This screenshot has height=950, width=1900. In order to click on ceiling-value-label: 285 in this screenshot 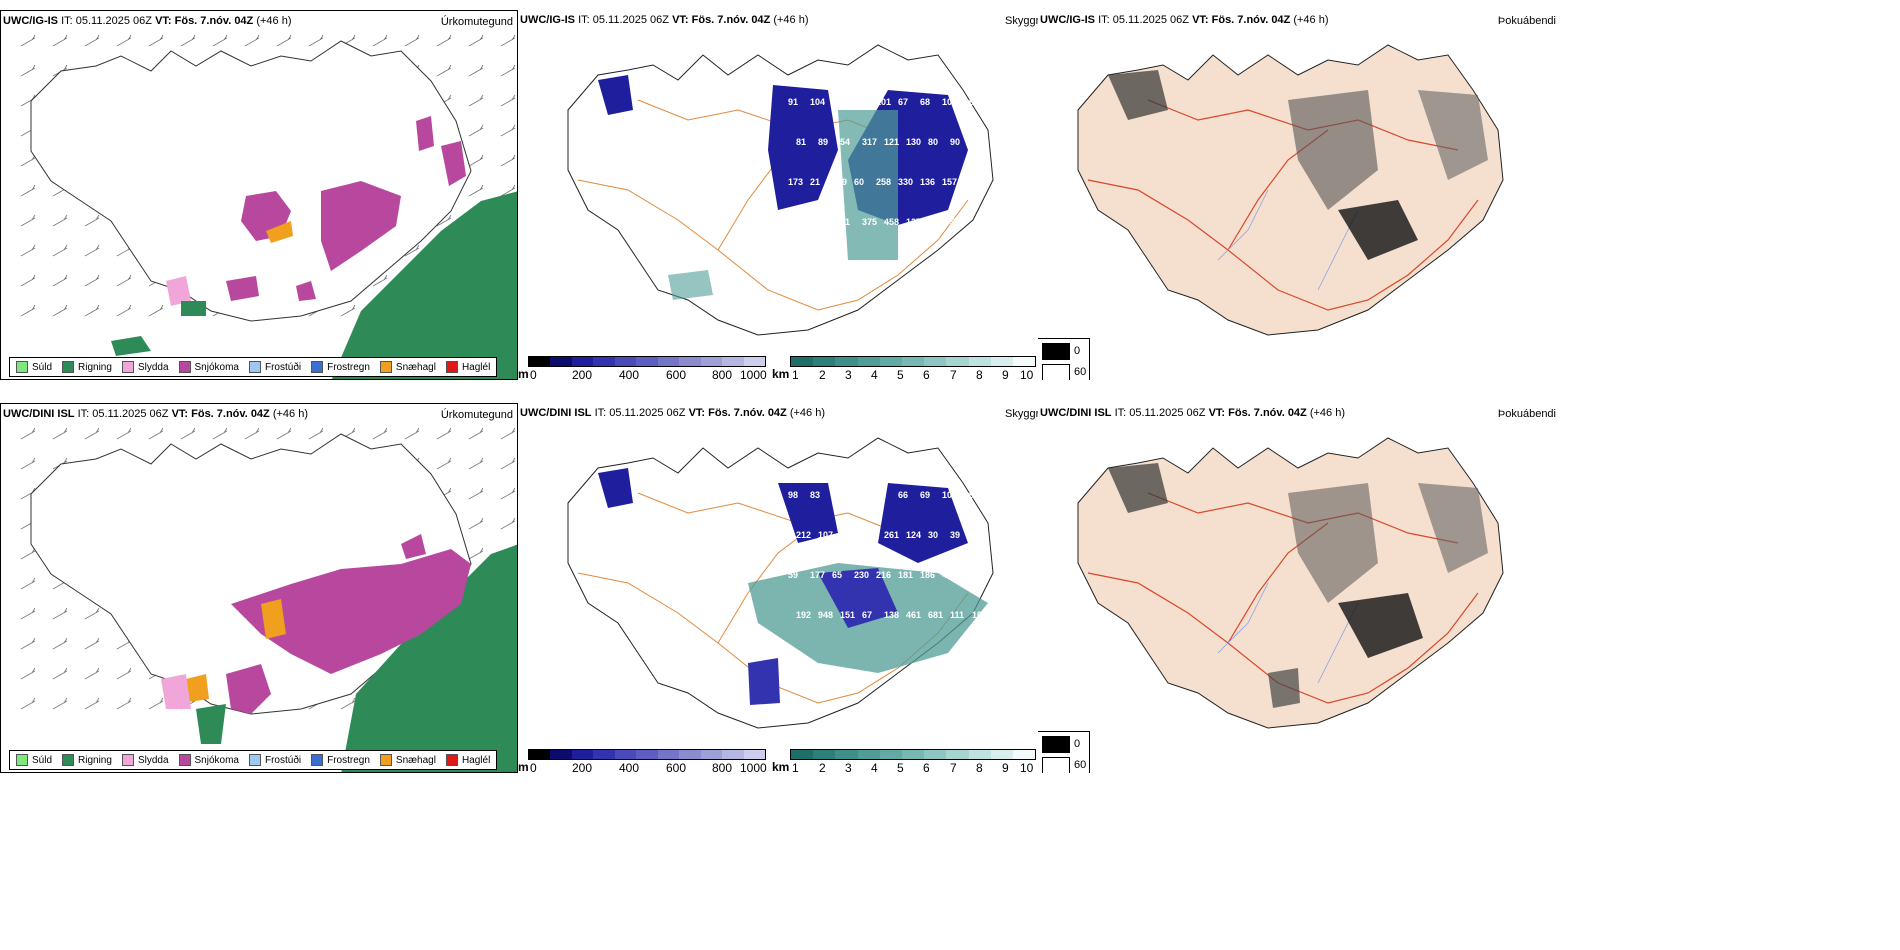, I will do `click(935, 222)`.